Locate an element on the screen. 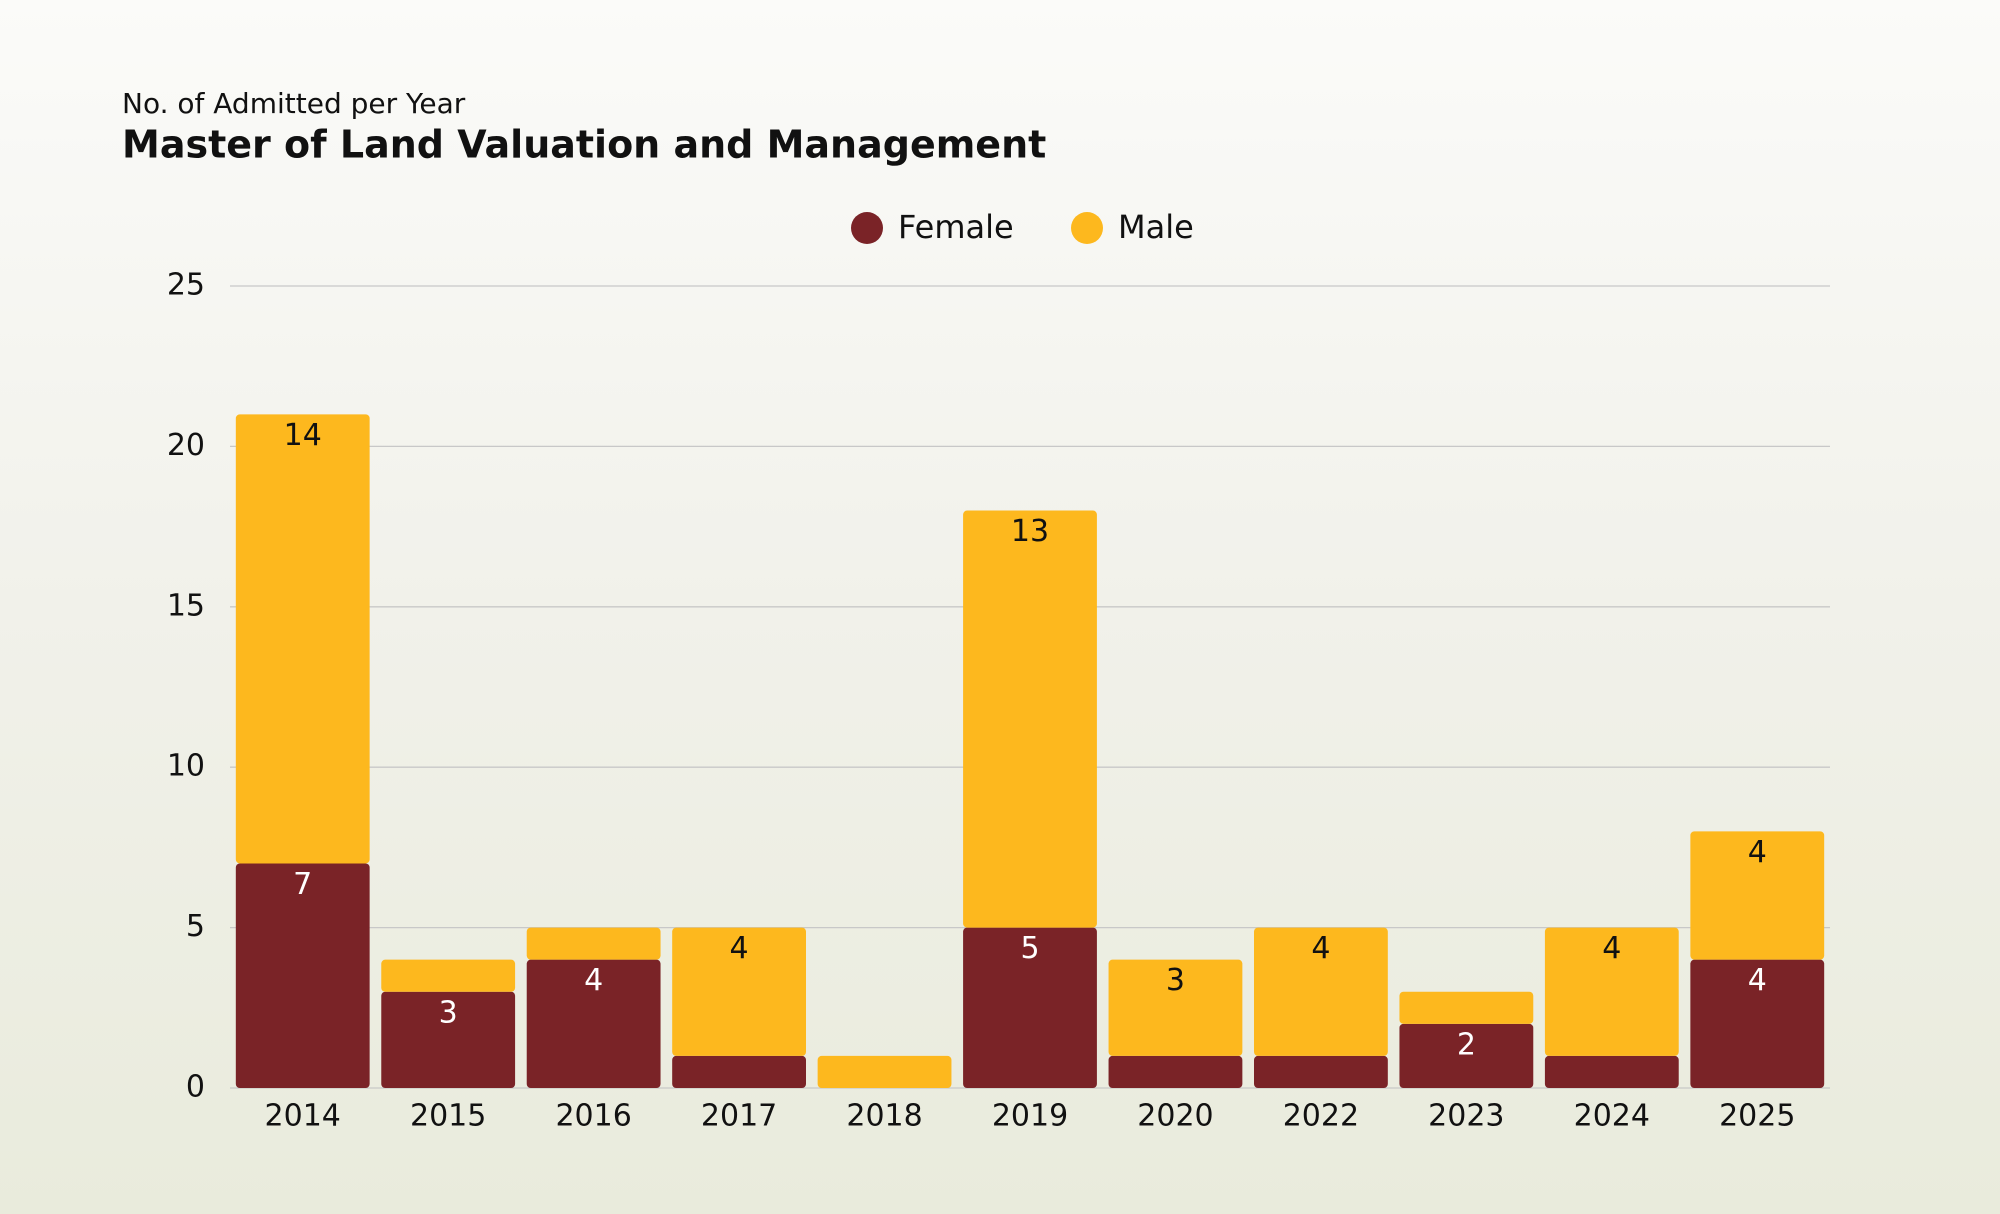 The height and width of the screenshot is (1214, 2000). legend-label: Male is located at coordinates (1156, 227).